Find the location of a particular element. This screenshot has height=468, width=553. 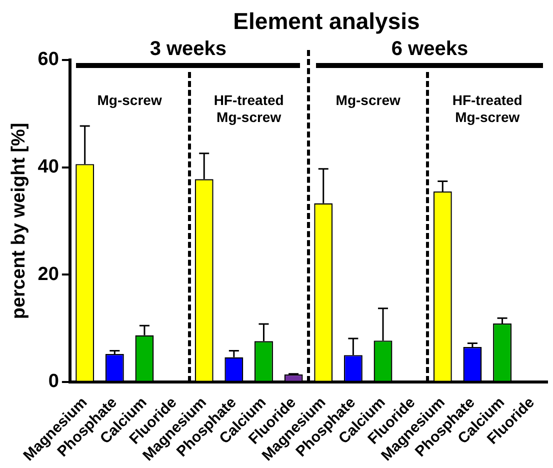

text: 6 weeks is located at coordinates (430, 49).